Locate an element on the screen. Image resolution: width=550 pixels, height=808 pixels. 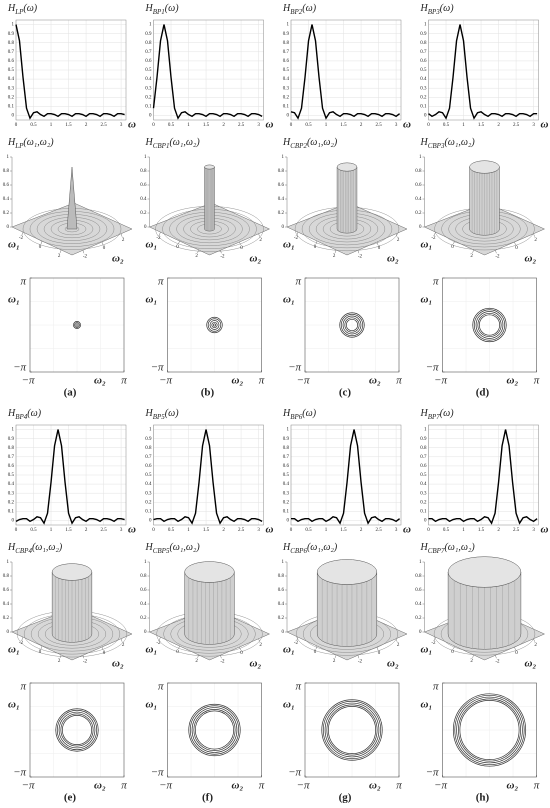
z-tick-label: 0.8 is located at coordinates (281, 576).